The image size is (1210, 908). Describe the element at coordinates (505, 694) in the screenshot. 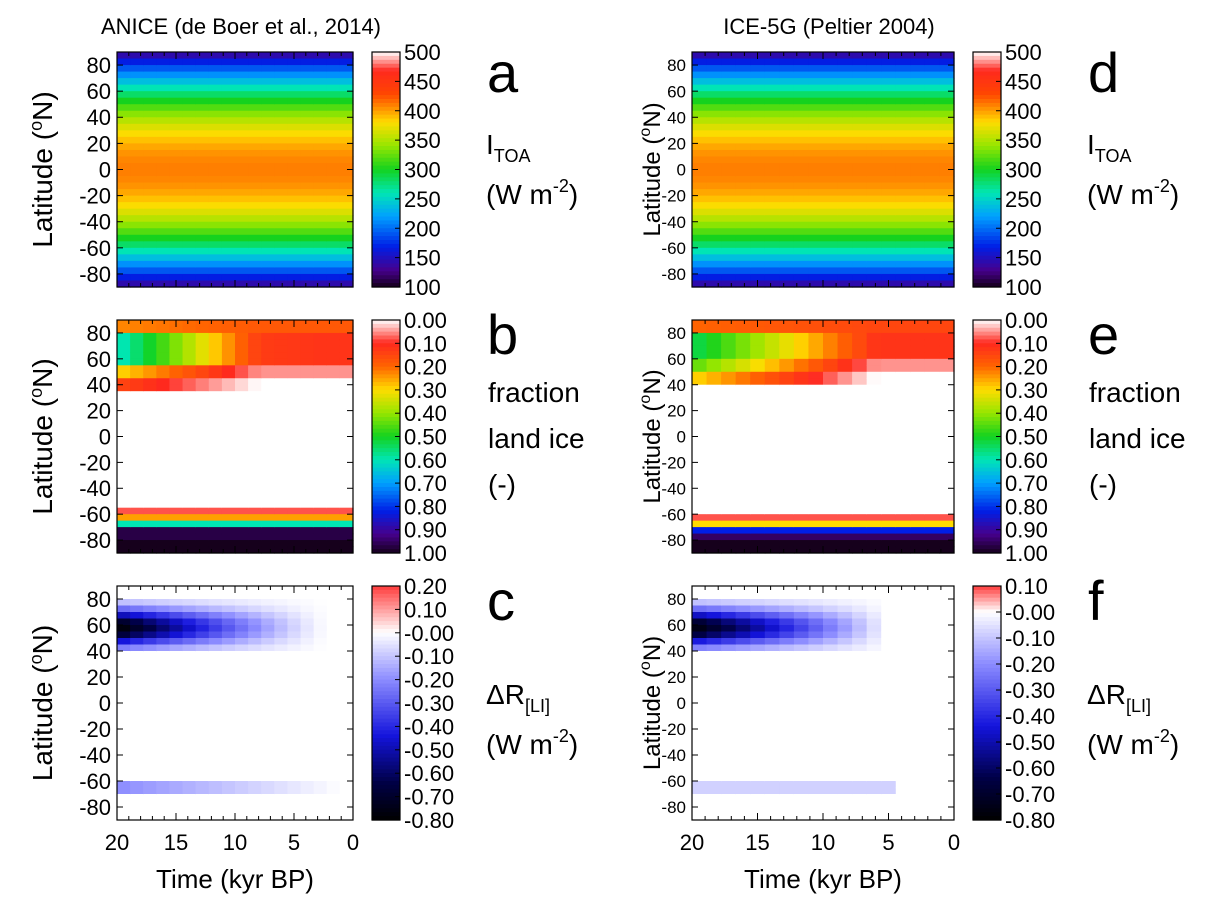

I see `side-label-base: ΔR` at that location.